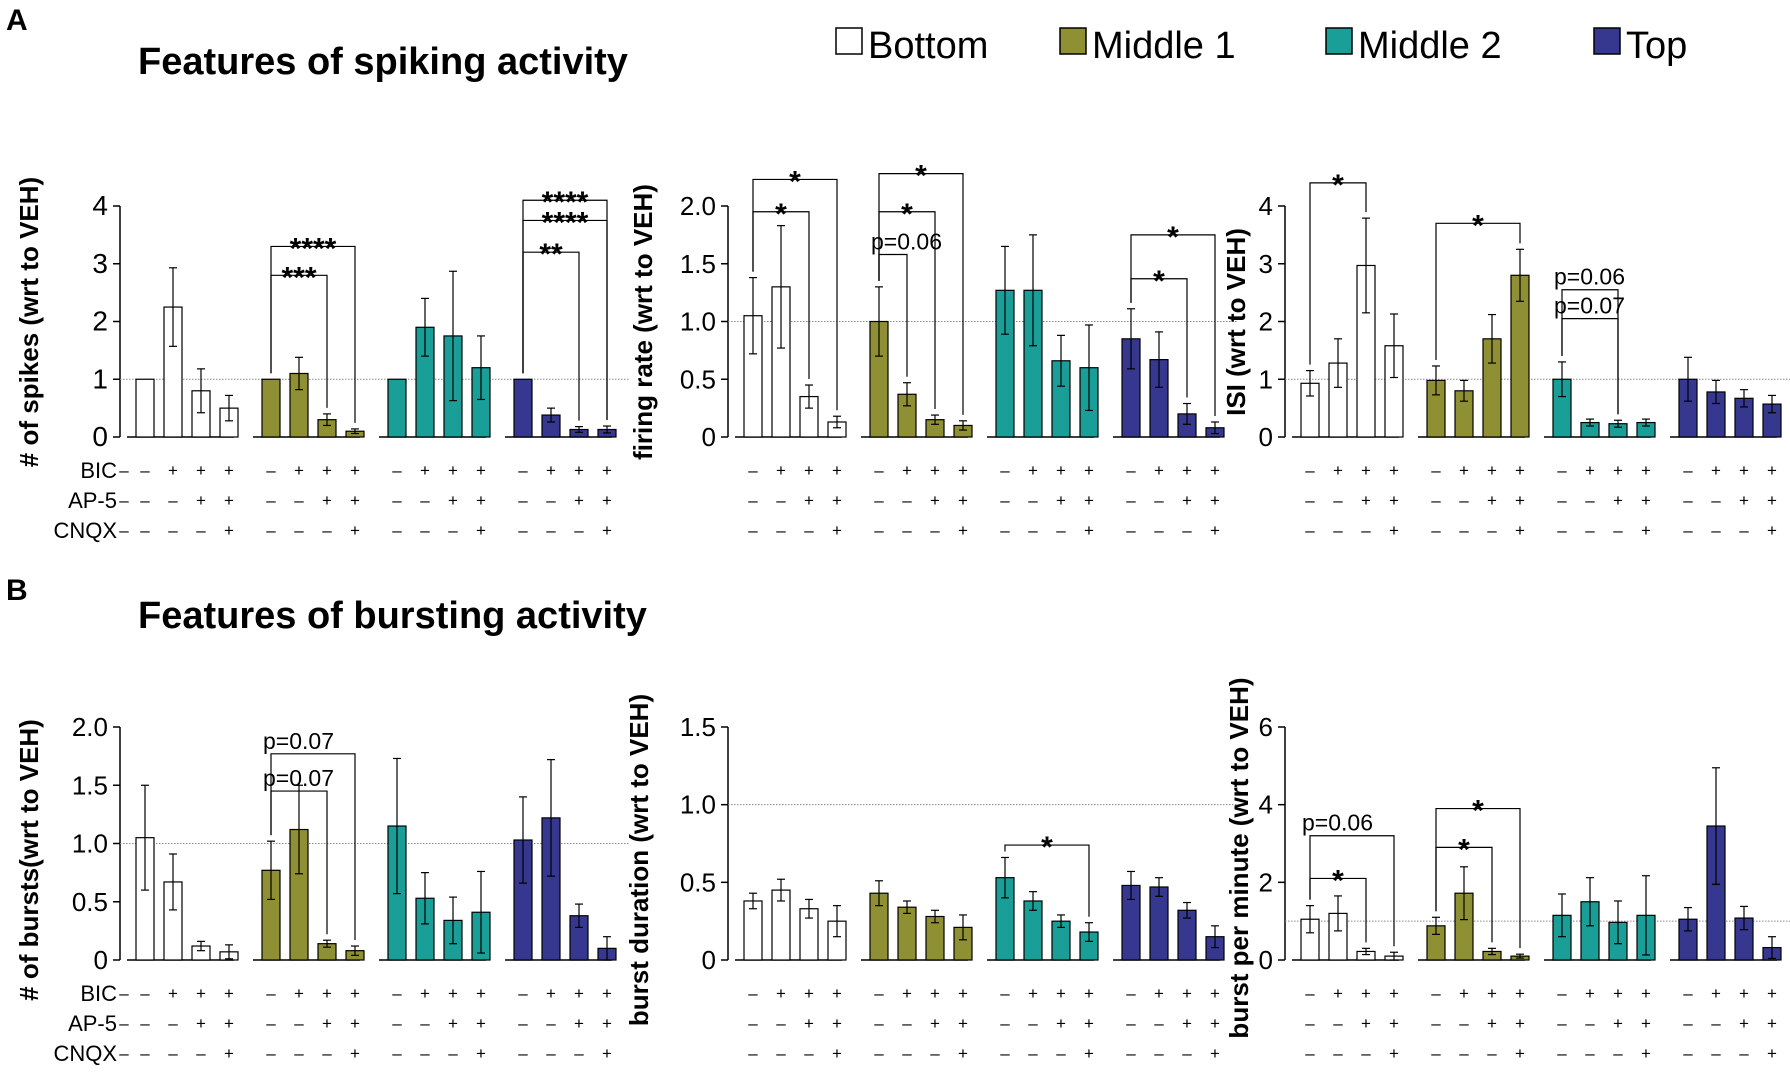 The image size is (1790, 1072). What do you see at coordinates (17, 590) in the screenshot?
I see `panel-letter-b: B` at bounding box center [17, 590].